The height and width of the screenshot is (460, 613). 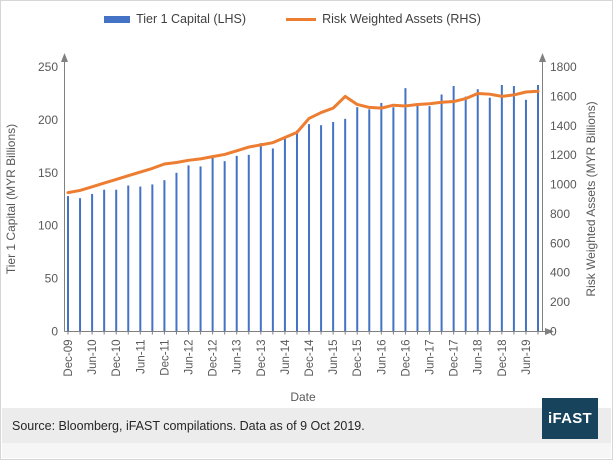 I want to click on y-axis-title-left: Tier 1 Capital (MYR Billions), so click(x=11, y=199).